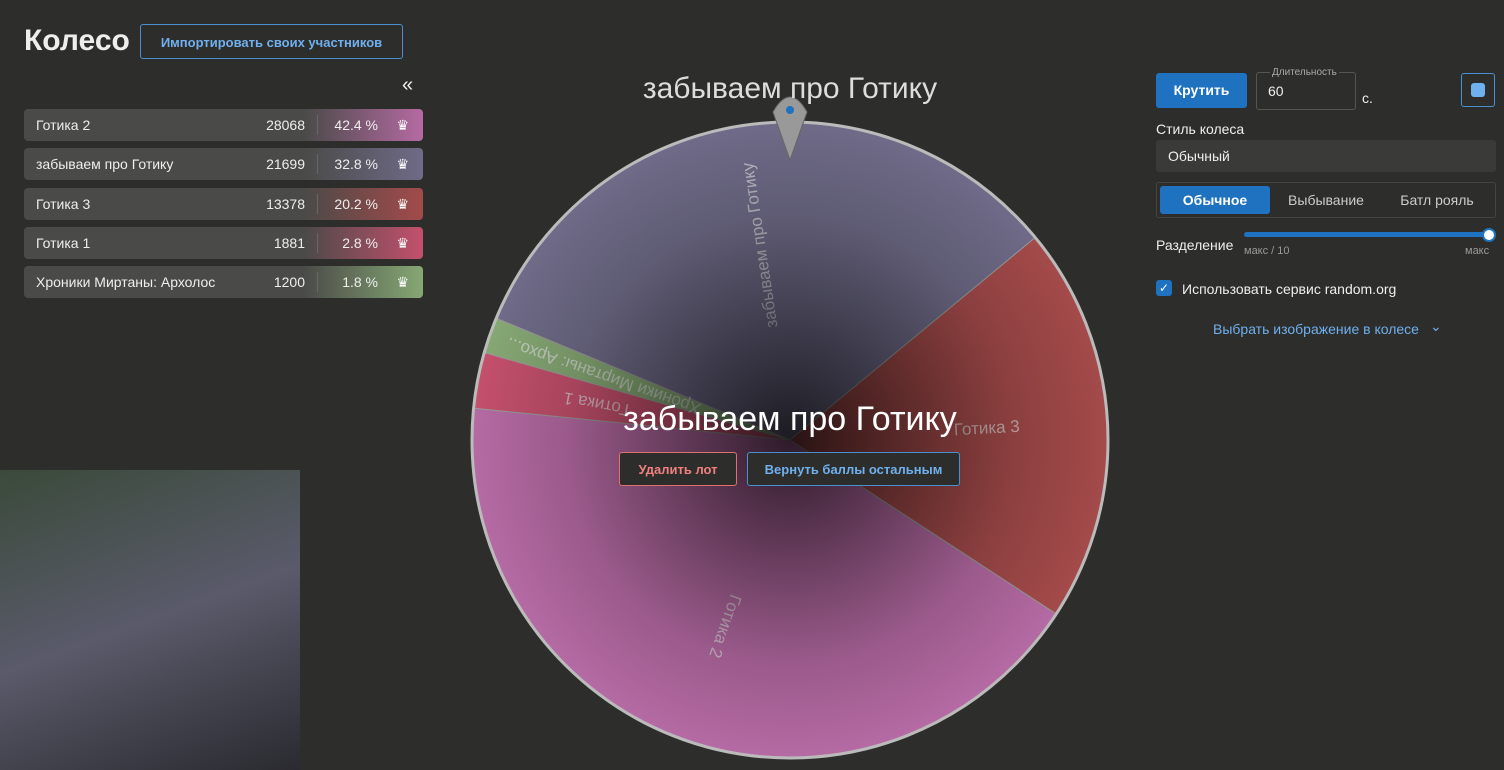 This screenshot has height=770, width=1504. What do you see at coordinates (289, 242) in the screenshot?
I see `participant-amount: 1881` at bounding box center [289, 242].